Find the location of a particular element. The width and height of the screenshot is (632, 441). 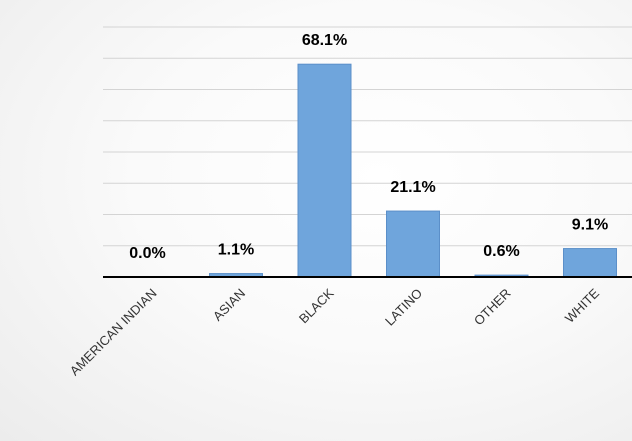

tick-label: BLACK is located at coordinates (316, 305).